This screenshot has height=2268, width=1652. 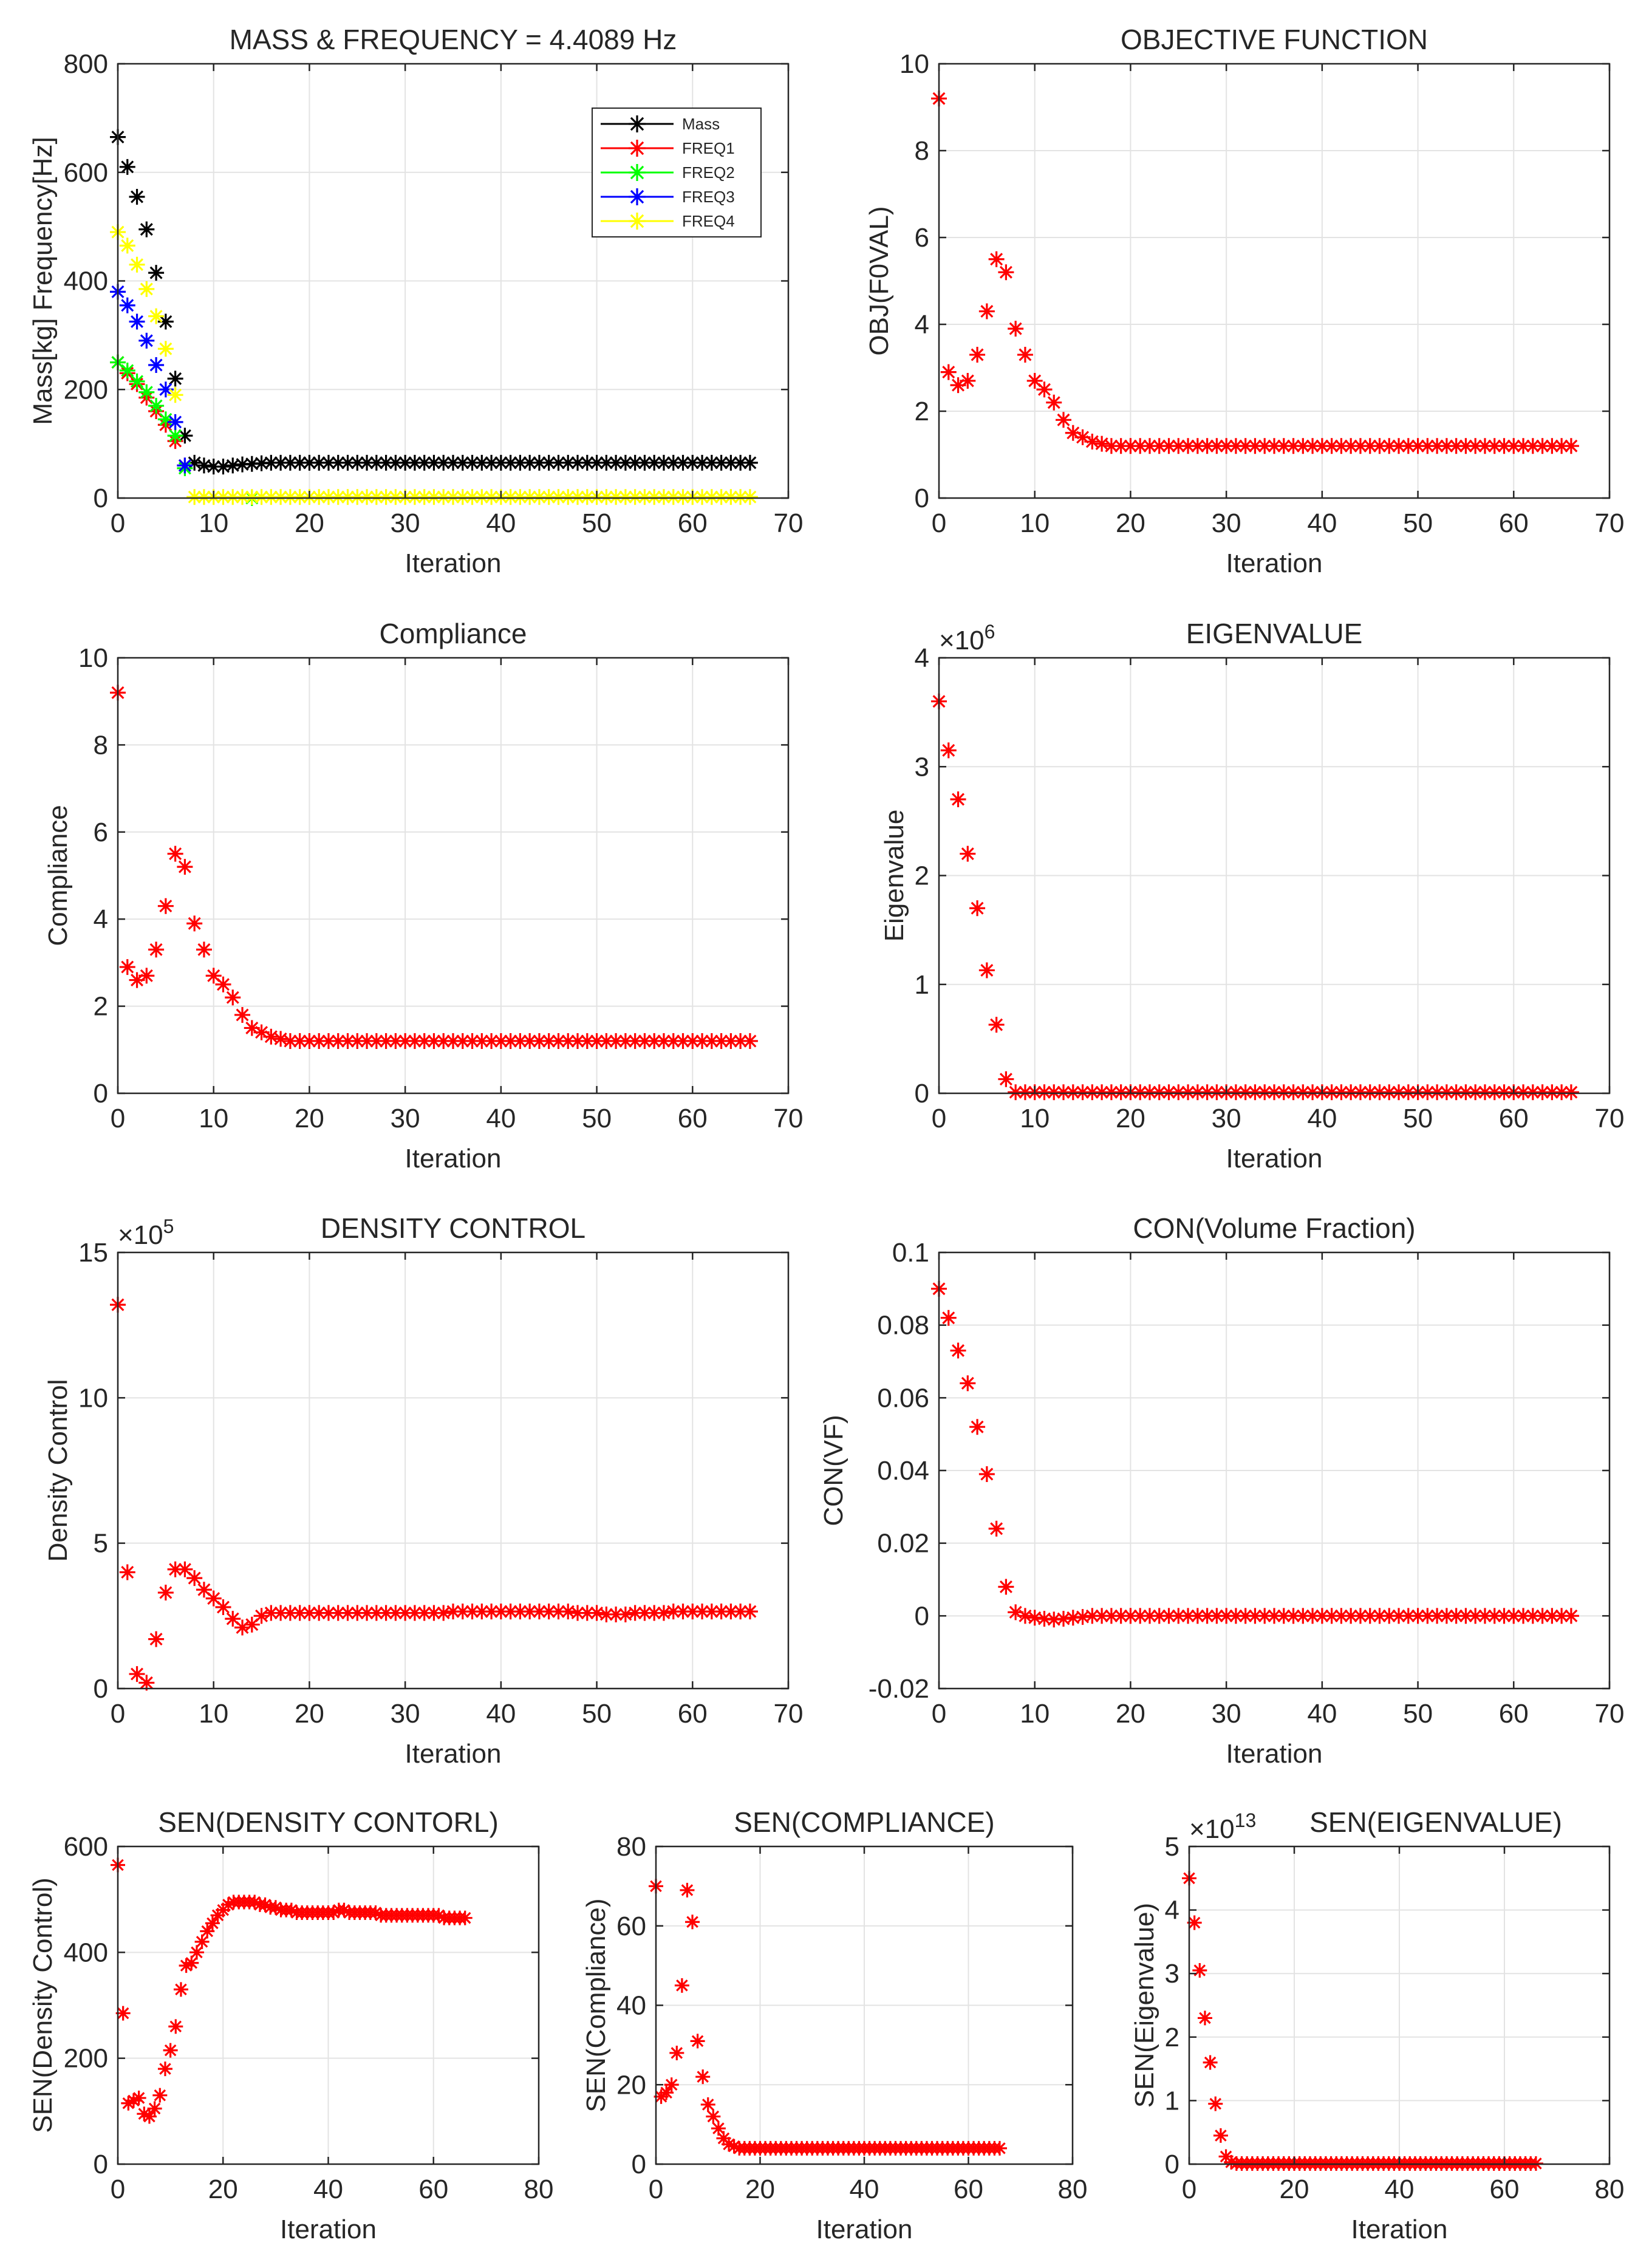 I want to click on y-tick-label: 15, so click(x=93, y=1253).